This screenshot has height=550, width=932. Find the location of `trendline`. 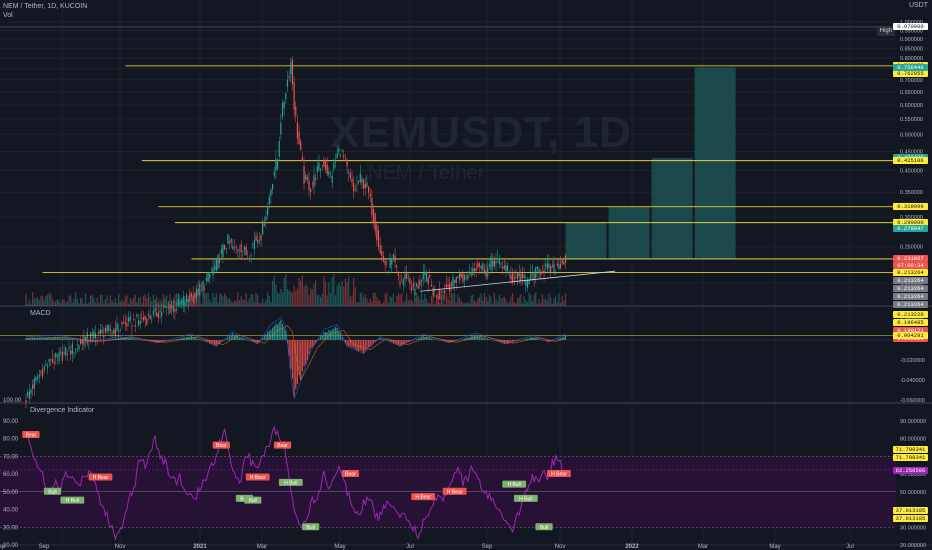

trendline is located at coordinates (517, 281).